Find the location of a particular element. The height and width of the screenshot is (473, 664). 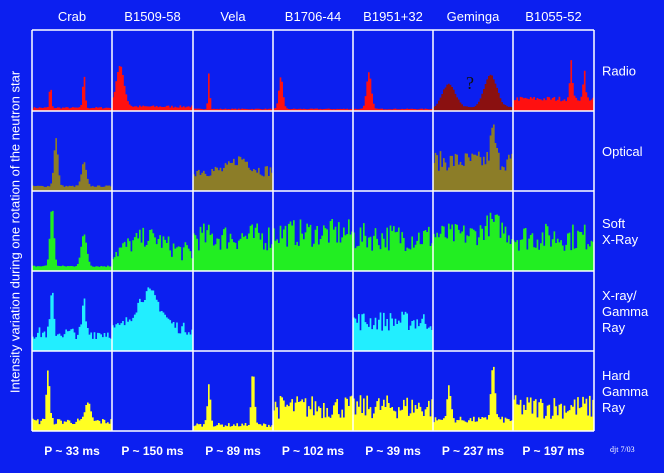

band-label: Hard is located at coordinates (616, 375).